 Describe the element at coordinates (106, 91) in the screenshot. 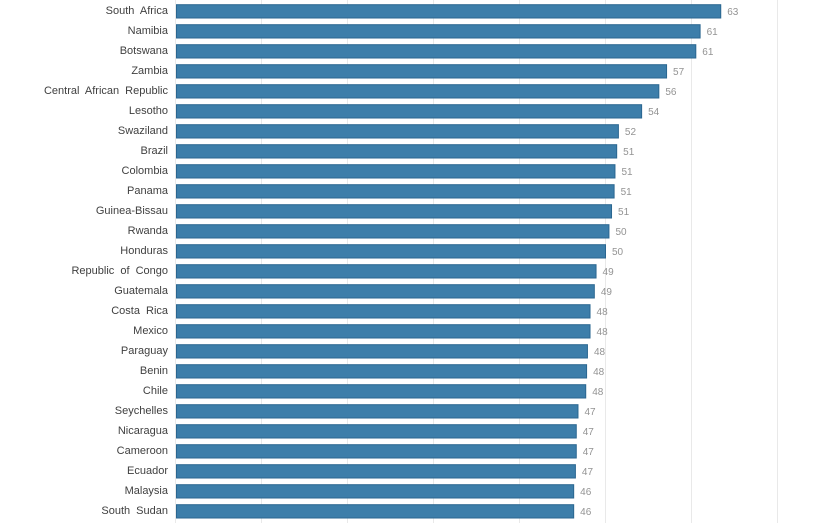

I see `svg-text: Central African Republic` at that location.